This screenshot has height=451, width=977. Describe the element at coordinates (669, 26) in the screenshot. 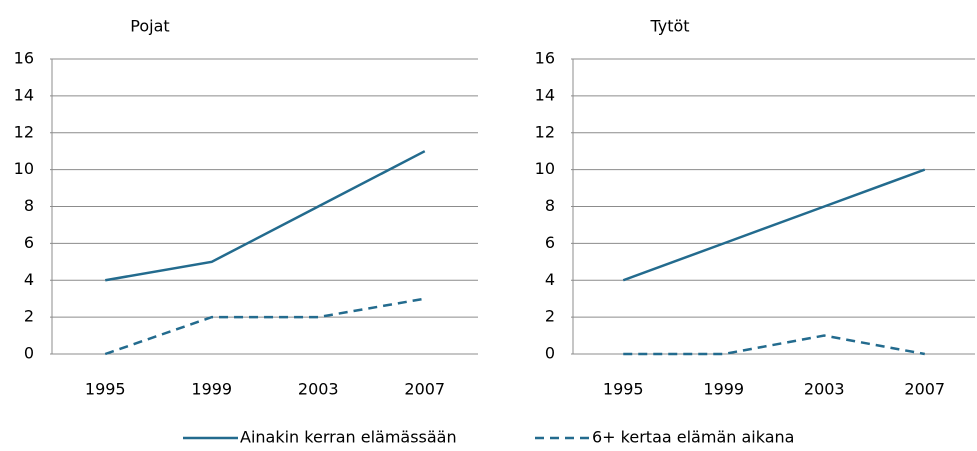

I see `chart-title: Tytöt` at that location.